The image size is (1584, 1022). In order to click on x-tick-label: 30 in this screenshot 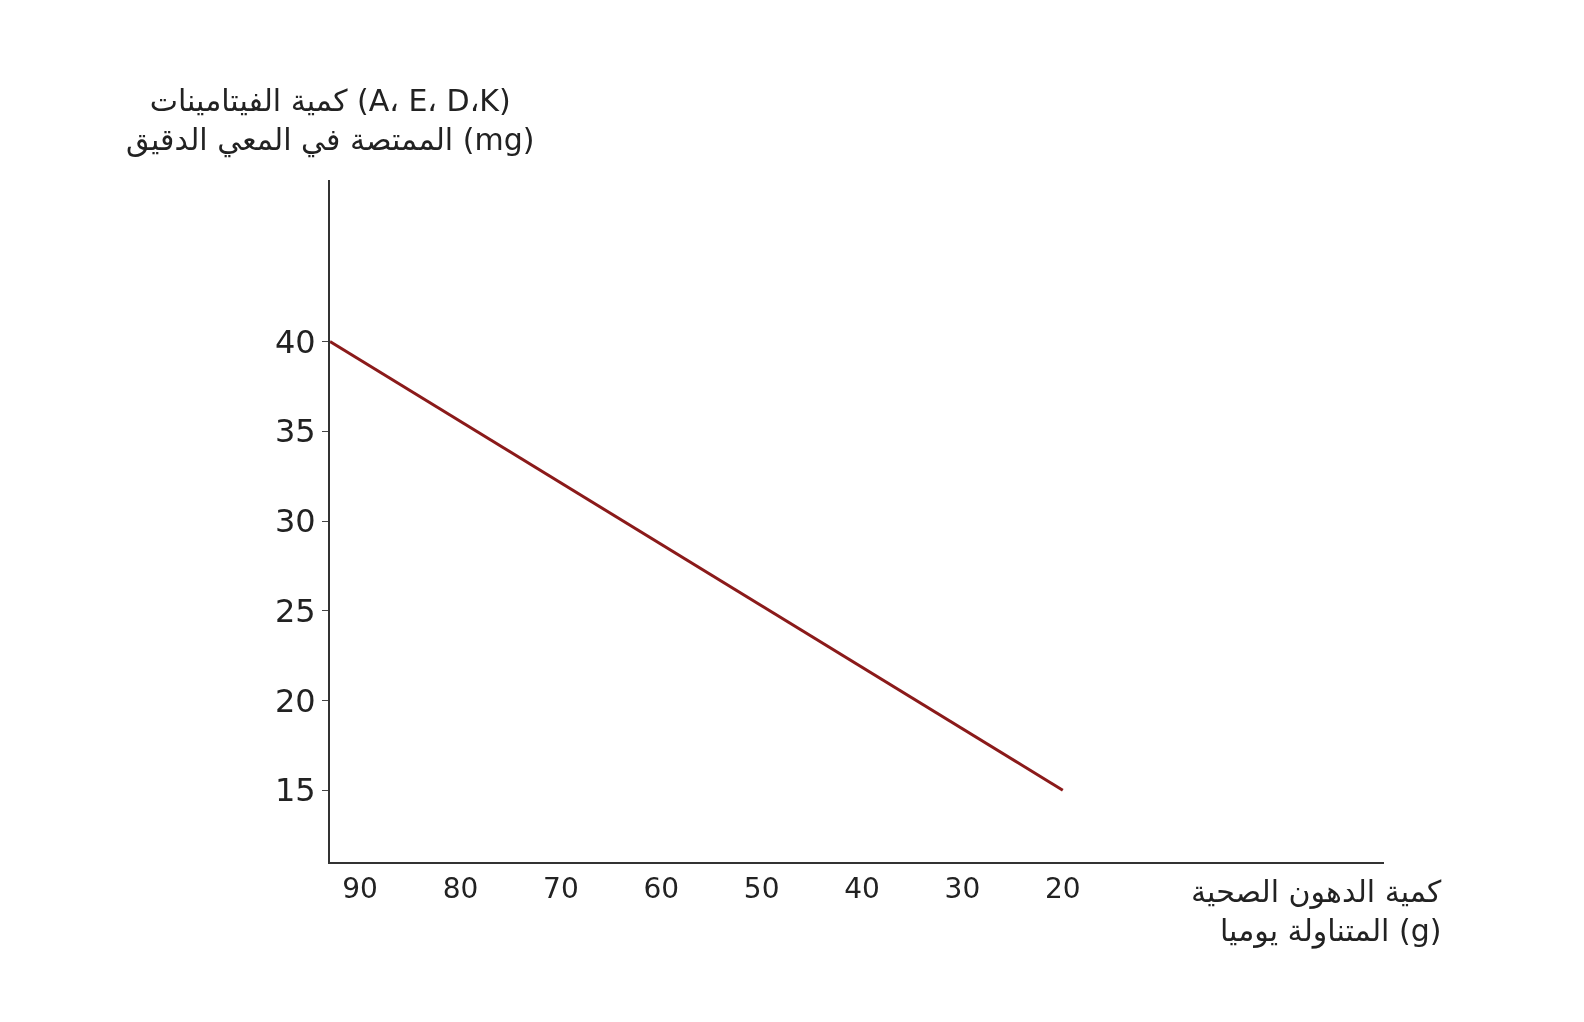, I will do `click(962, 888)`.